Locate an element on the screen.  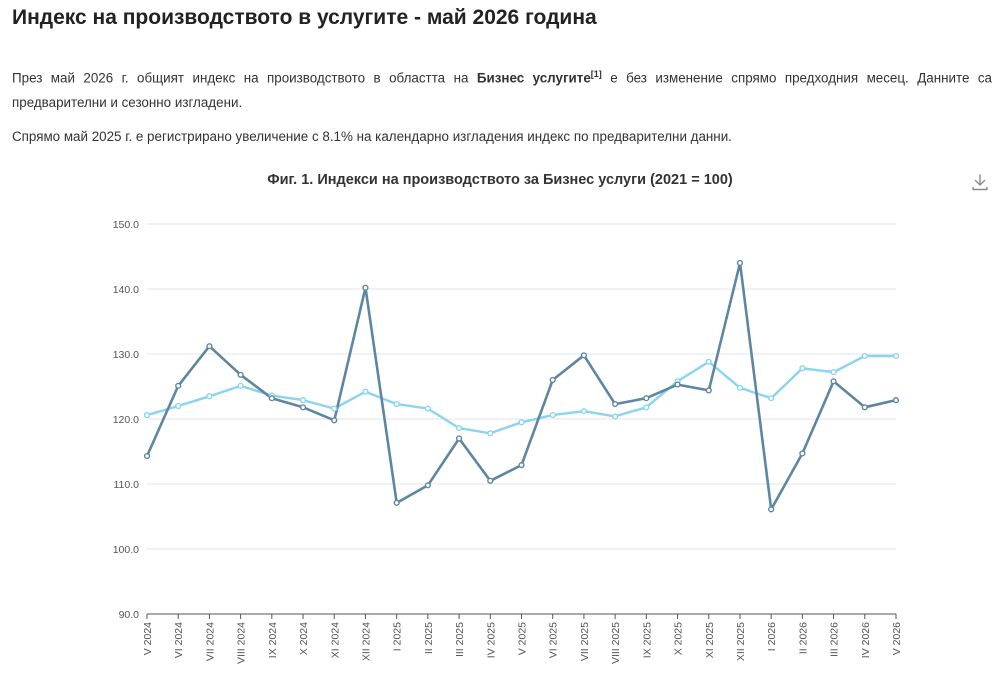
x-tick-label: XI 2024 is located at coordinates (335, 640).